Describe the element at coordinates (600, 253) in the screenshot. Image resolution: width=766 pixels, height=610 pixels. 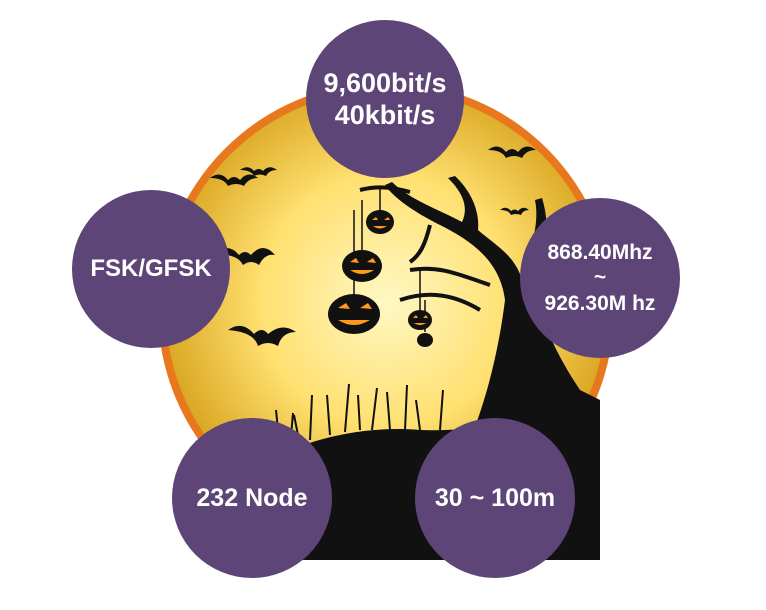
I see `bubble-frequency-line1: 868.40Mhz` at that location.